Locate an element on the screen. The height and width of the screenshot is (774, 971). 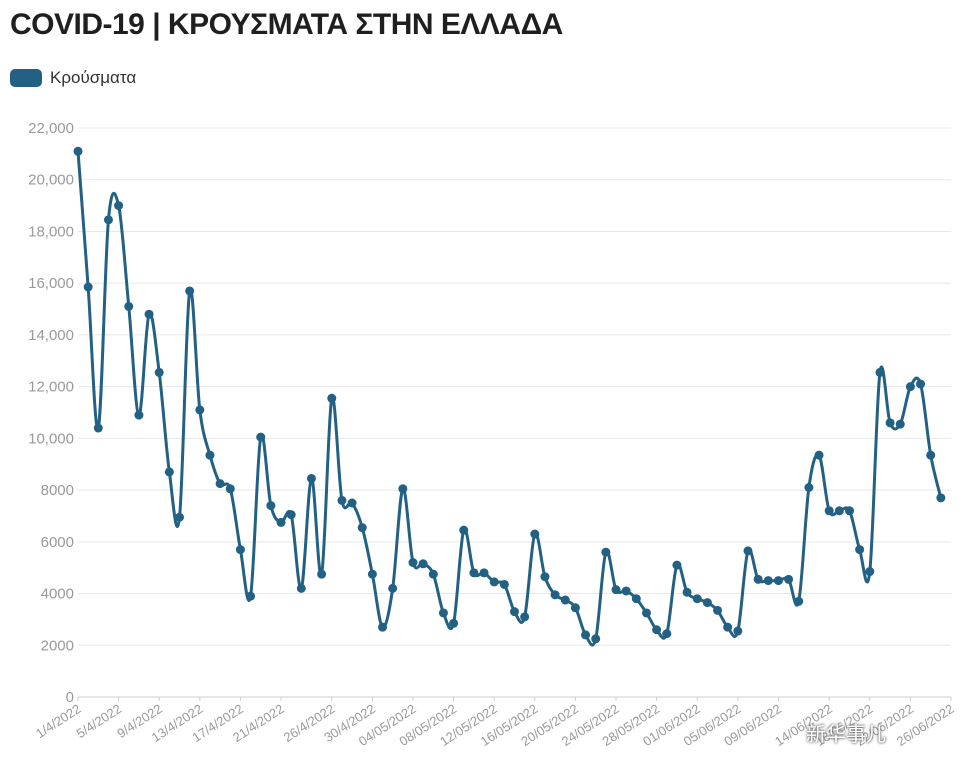
y-tick-label: 16,000 is located at coordinates (51, 283).